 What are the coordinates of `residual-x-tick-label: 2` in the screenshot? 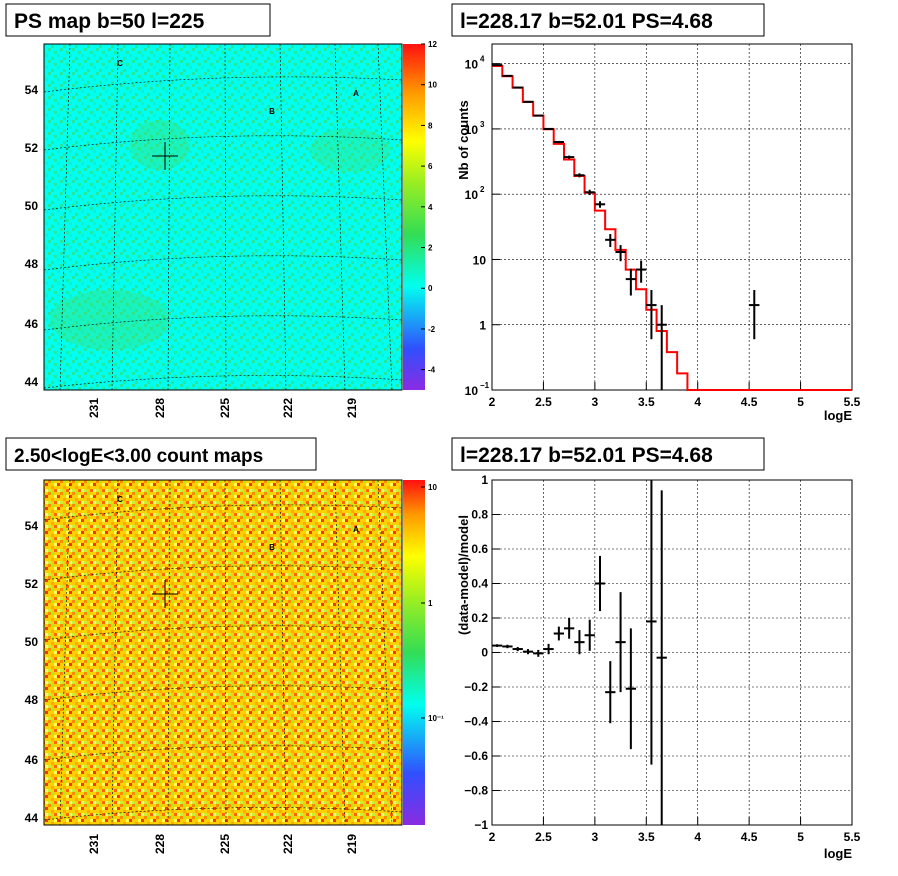 It's located at (492, 837).